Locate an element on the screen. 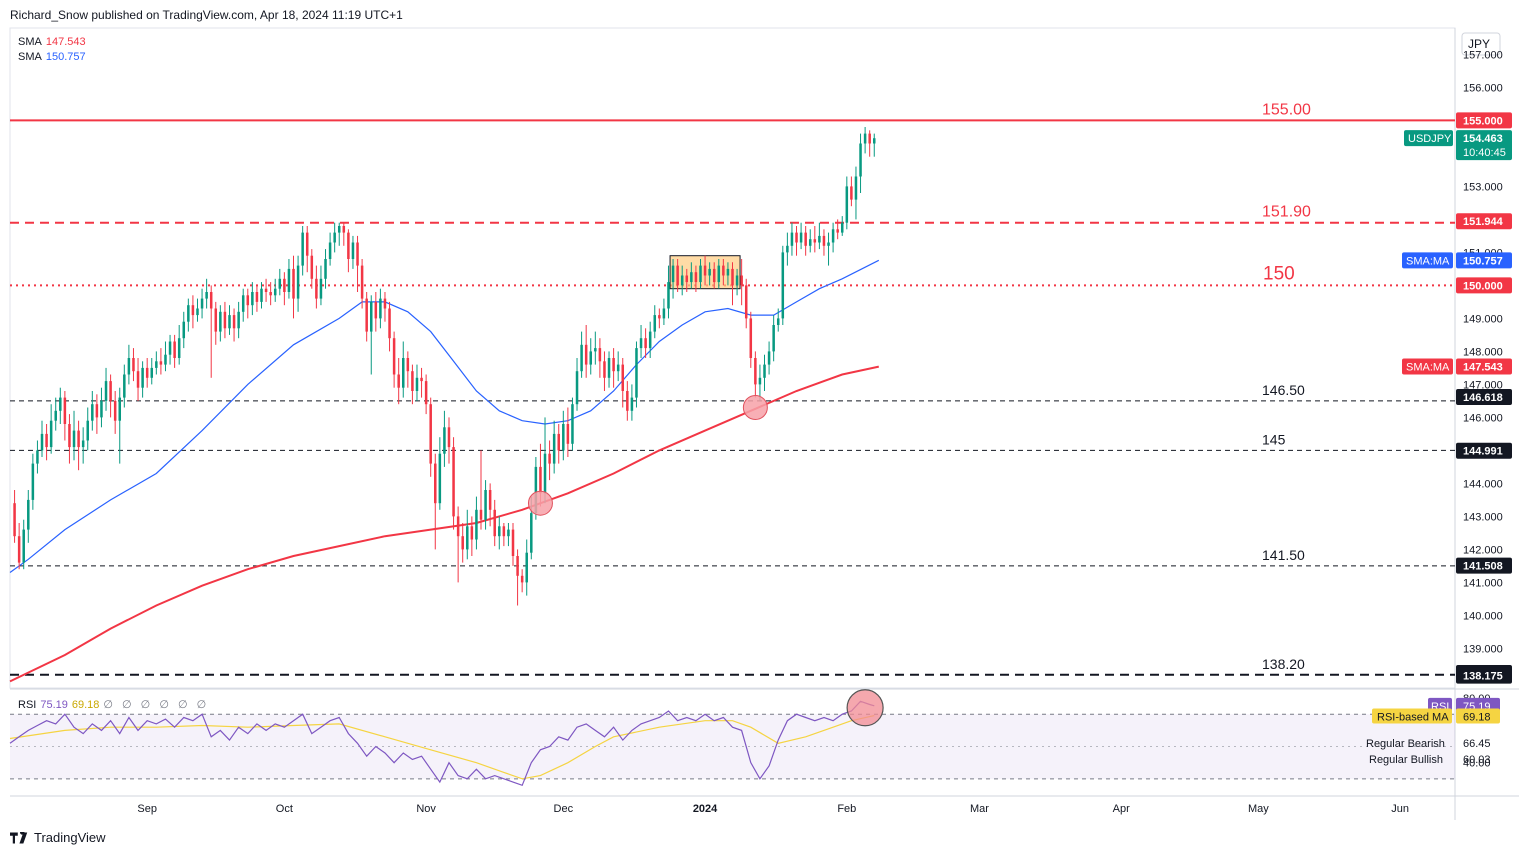 This screenshot has width=1529, height=857. tradingview-footer: TradingView is located at coordinates (58, 837).